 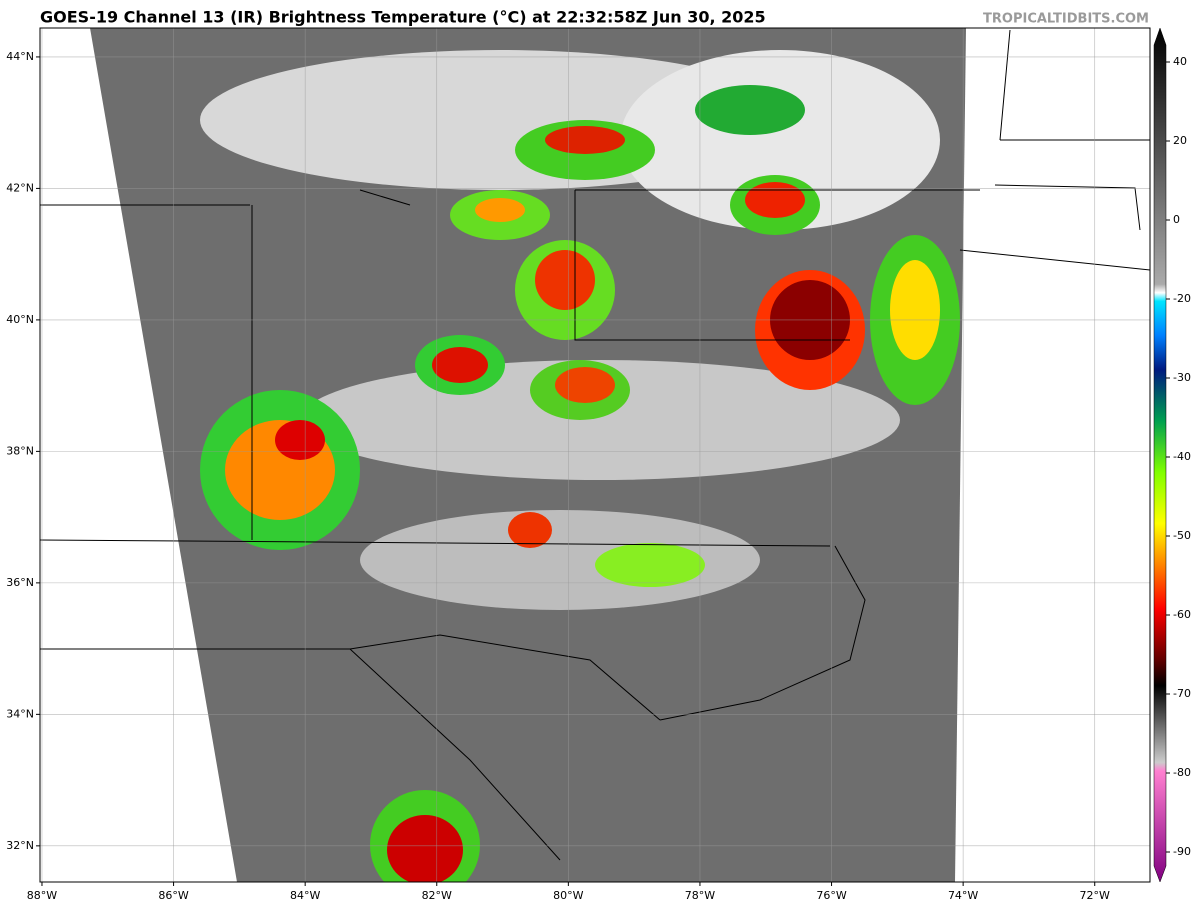 I want to click on x-tick-label: 78°W, so click(x=700, y=895).